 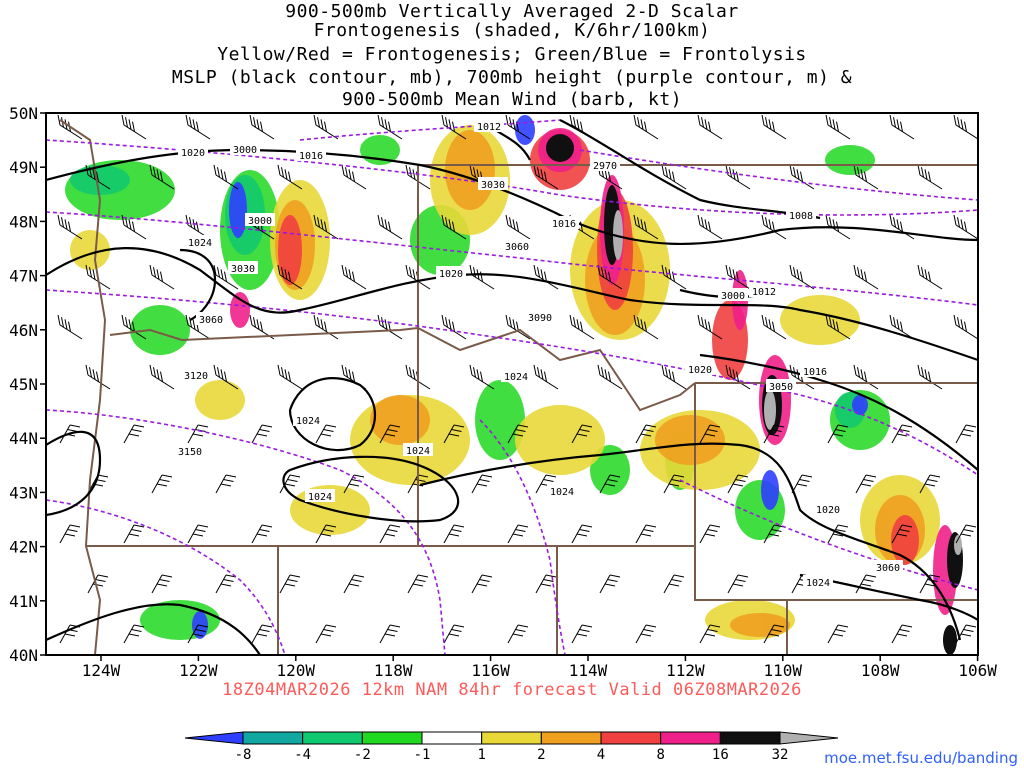 What do you see at coordinates (243, 269) in the screenshot?
I see `height-label: 3030` at bounding box center [243, 269].